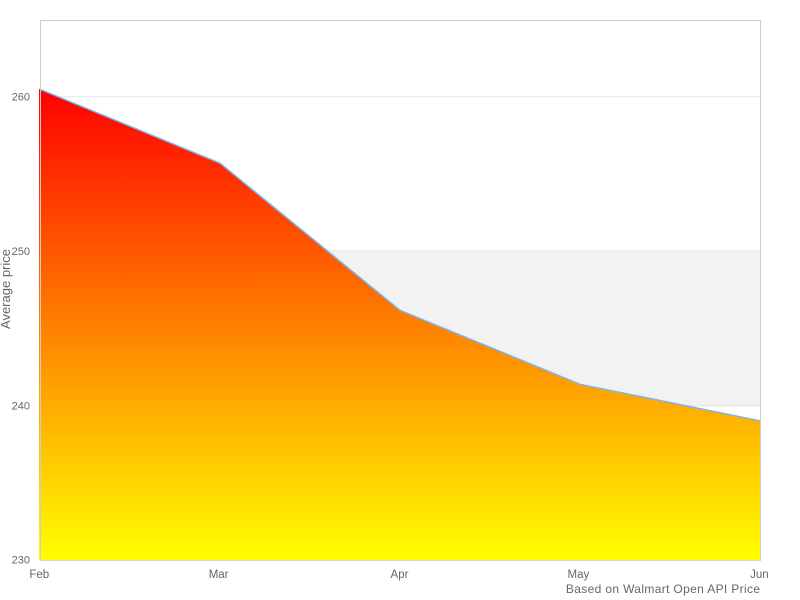  What do you see at coordinates (219, 575) in the screenshot?
I see `svg-text: Mar` at bounding box center [219, 575].